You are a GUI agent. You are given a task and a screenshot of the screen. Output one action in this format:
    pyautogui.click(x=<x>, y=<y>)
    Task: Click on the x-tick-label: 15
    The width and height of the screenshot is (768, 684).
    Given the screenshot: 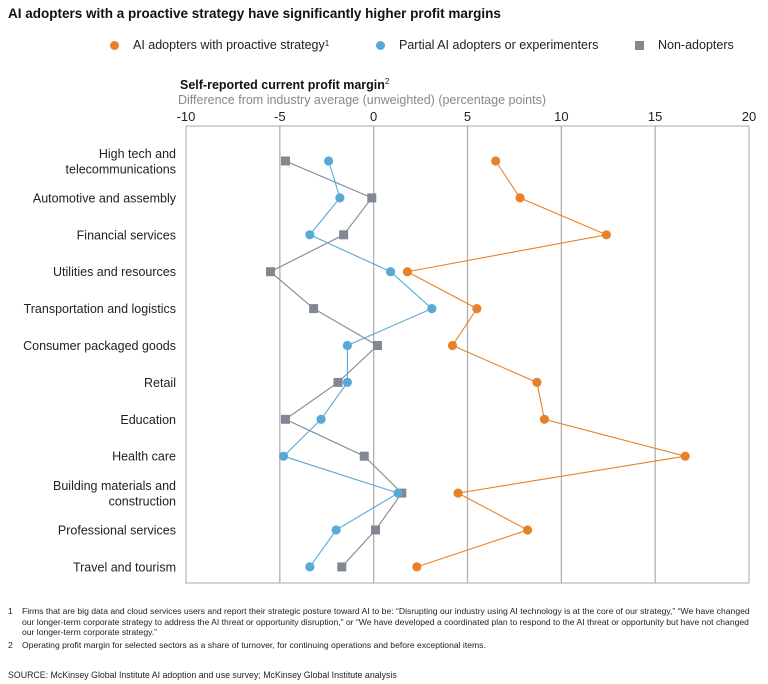 What is the action you would take?
    pyautogui.click(x=655, y=116)
    